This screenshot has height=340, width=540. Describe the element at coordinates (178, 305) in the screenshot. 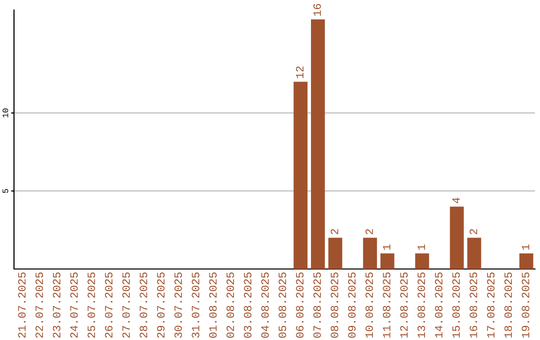

I see `x-tick-label: 30.07.2025` at that location.